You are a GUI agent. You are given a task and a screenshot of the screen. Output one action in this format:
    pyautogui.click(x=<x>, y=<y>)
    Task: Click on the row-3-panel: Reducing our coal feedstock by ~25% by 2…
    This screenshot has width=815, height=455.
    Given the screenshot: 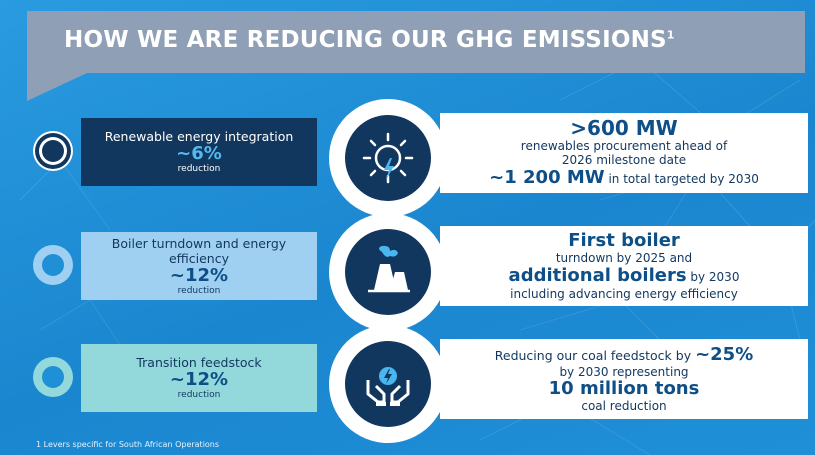 What is the action you would take?
    pyautogui.click(x=624, y=379)
    